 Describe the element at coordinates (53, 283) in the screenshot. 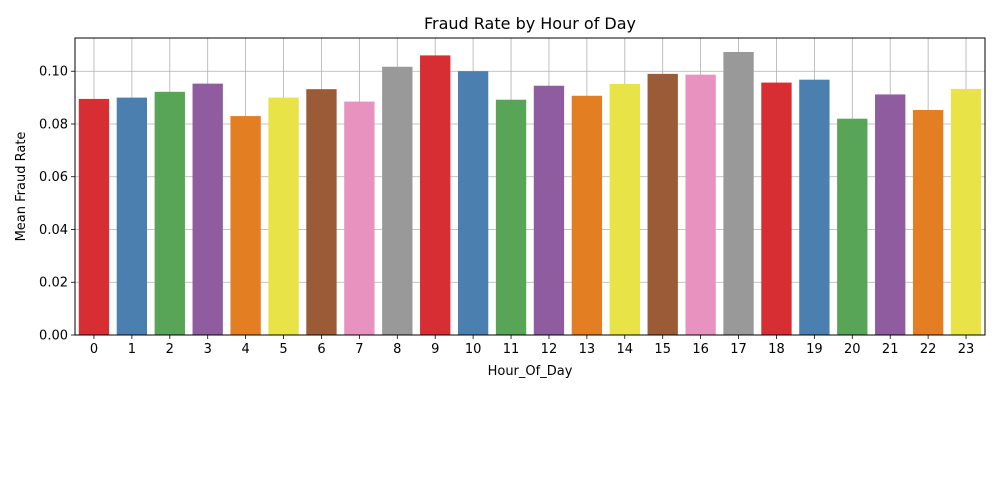

I see `y-tick-label: 0.02` at that location.